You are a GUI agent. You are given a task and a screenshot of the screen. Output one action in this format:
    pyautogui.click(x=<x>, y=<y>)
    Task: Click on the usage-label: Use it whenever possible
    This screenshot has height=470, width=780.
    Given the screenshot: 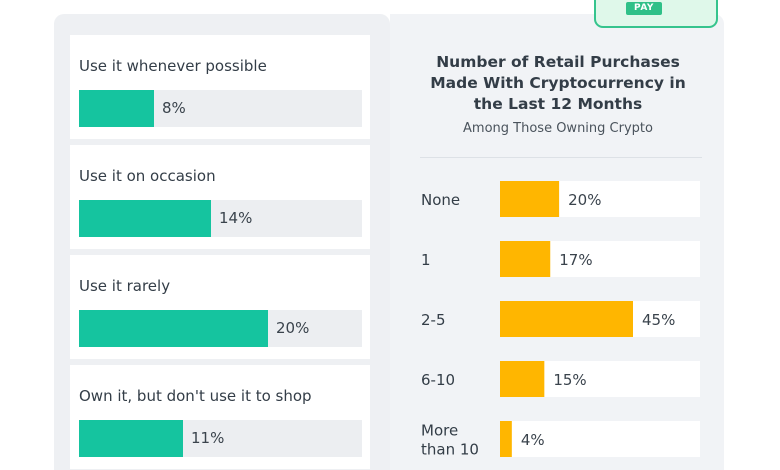 What is the action you would take?
    pyautogui.click(x=173, y=66)
    